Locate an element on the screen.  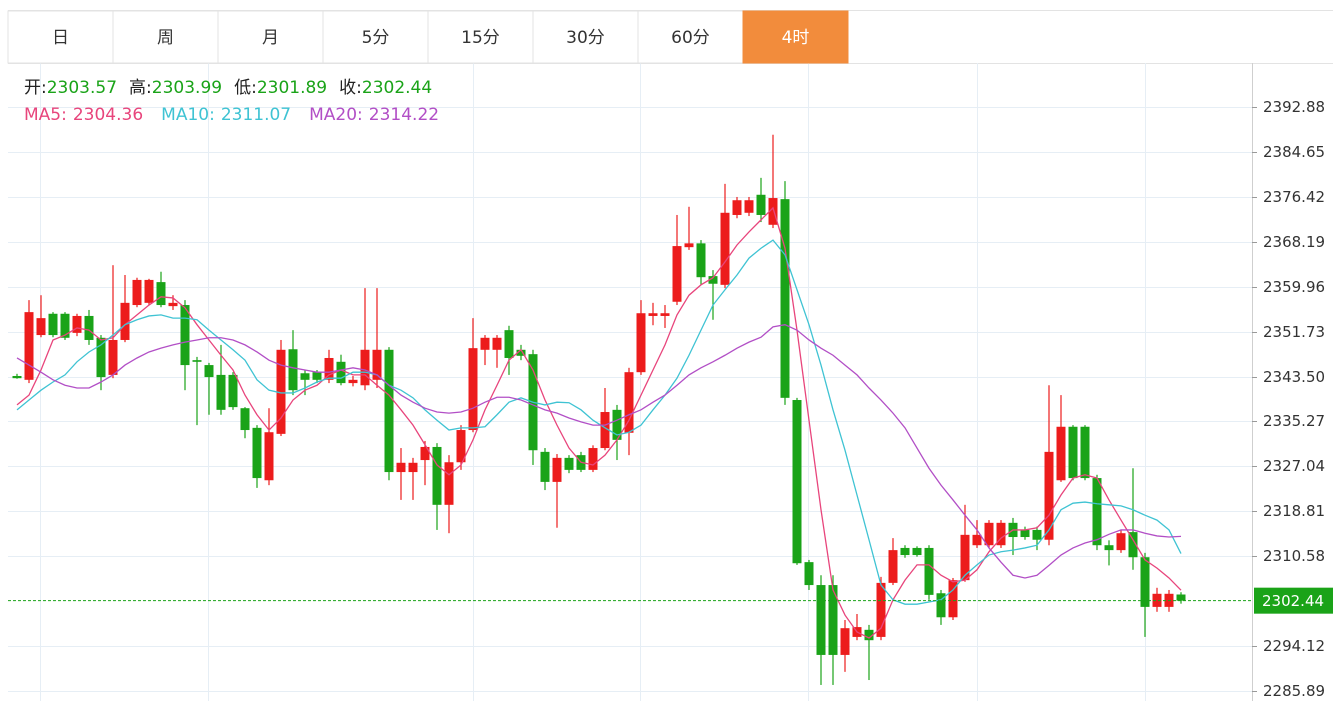
ohlc-label: 高: is located at coordinates (140, 88).